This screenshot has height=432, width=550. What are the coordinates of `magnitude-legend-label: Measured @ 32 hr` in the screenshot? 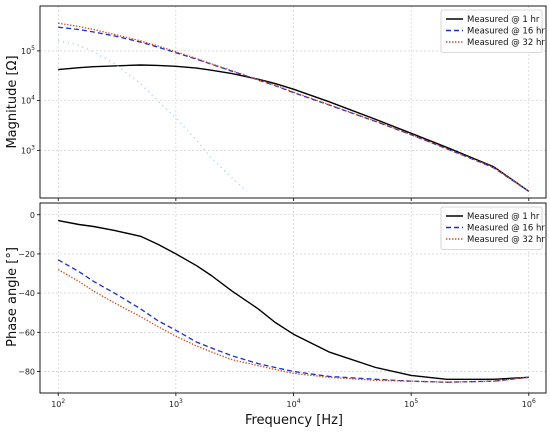 It's located at (506, 43).